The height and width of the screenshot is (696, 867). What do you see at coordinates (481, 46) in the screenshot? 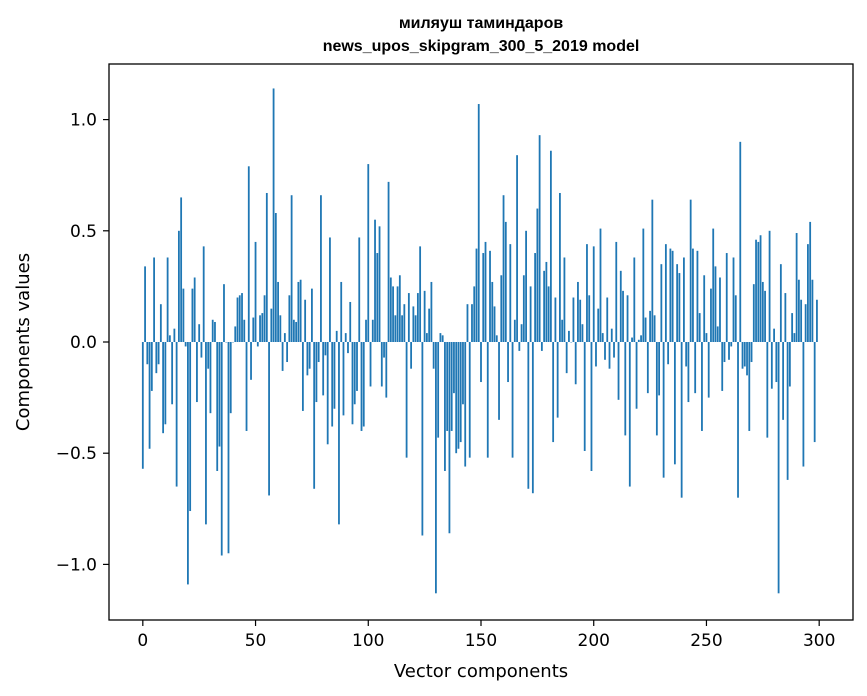
I see `chart-title-line2: news_upos_skipgram_300_5_2019 model` at bounding box center [481, 46].